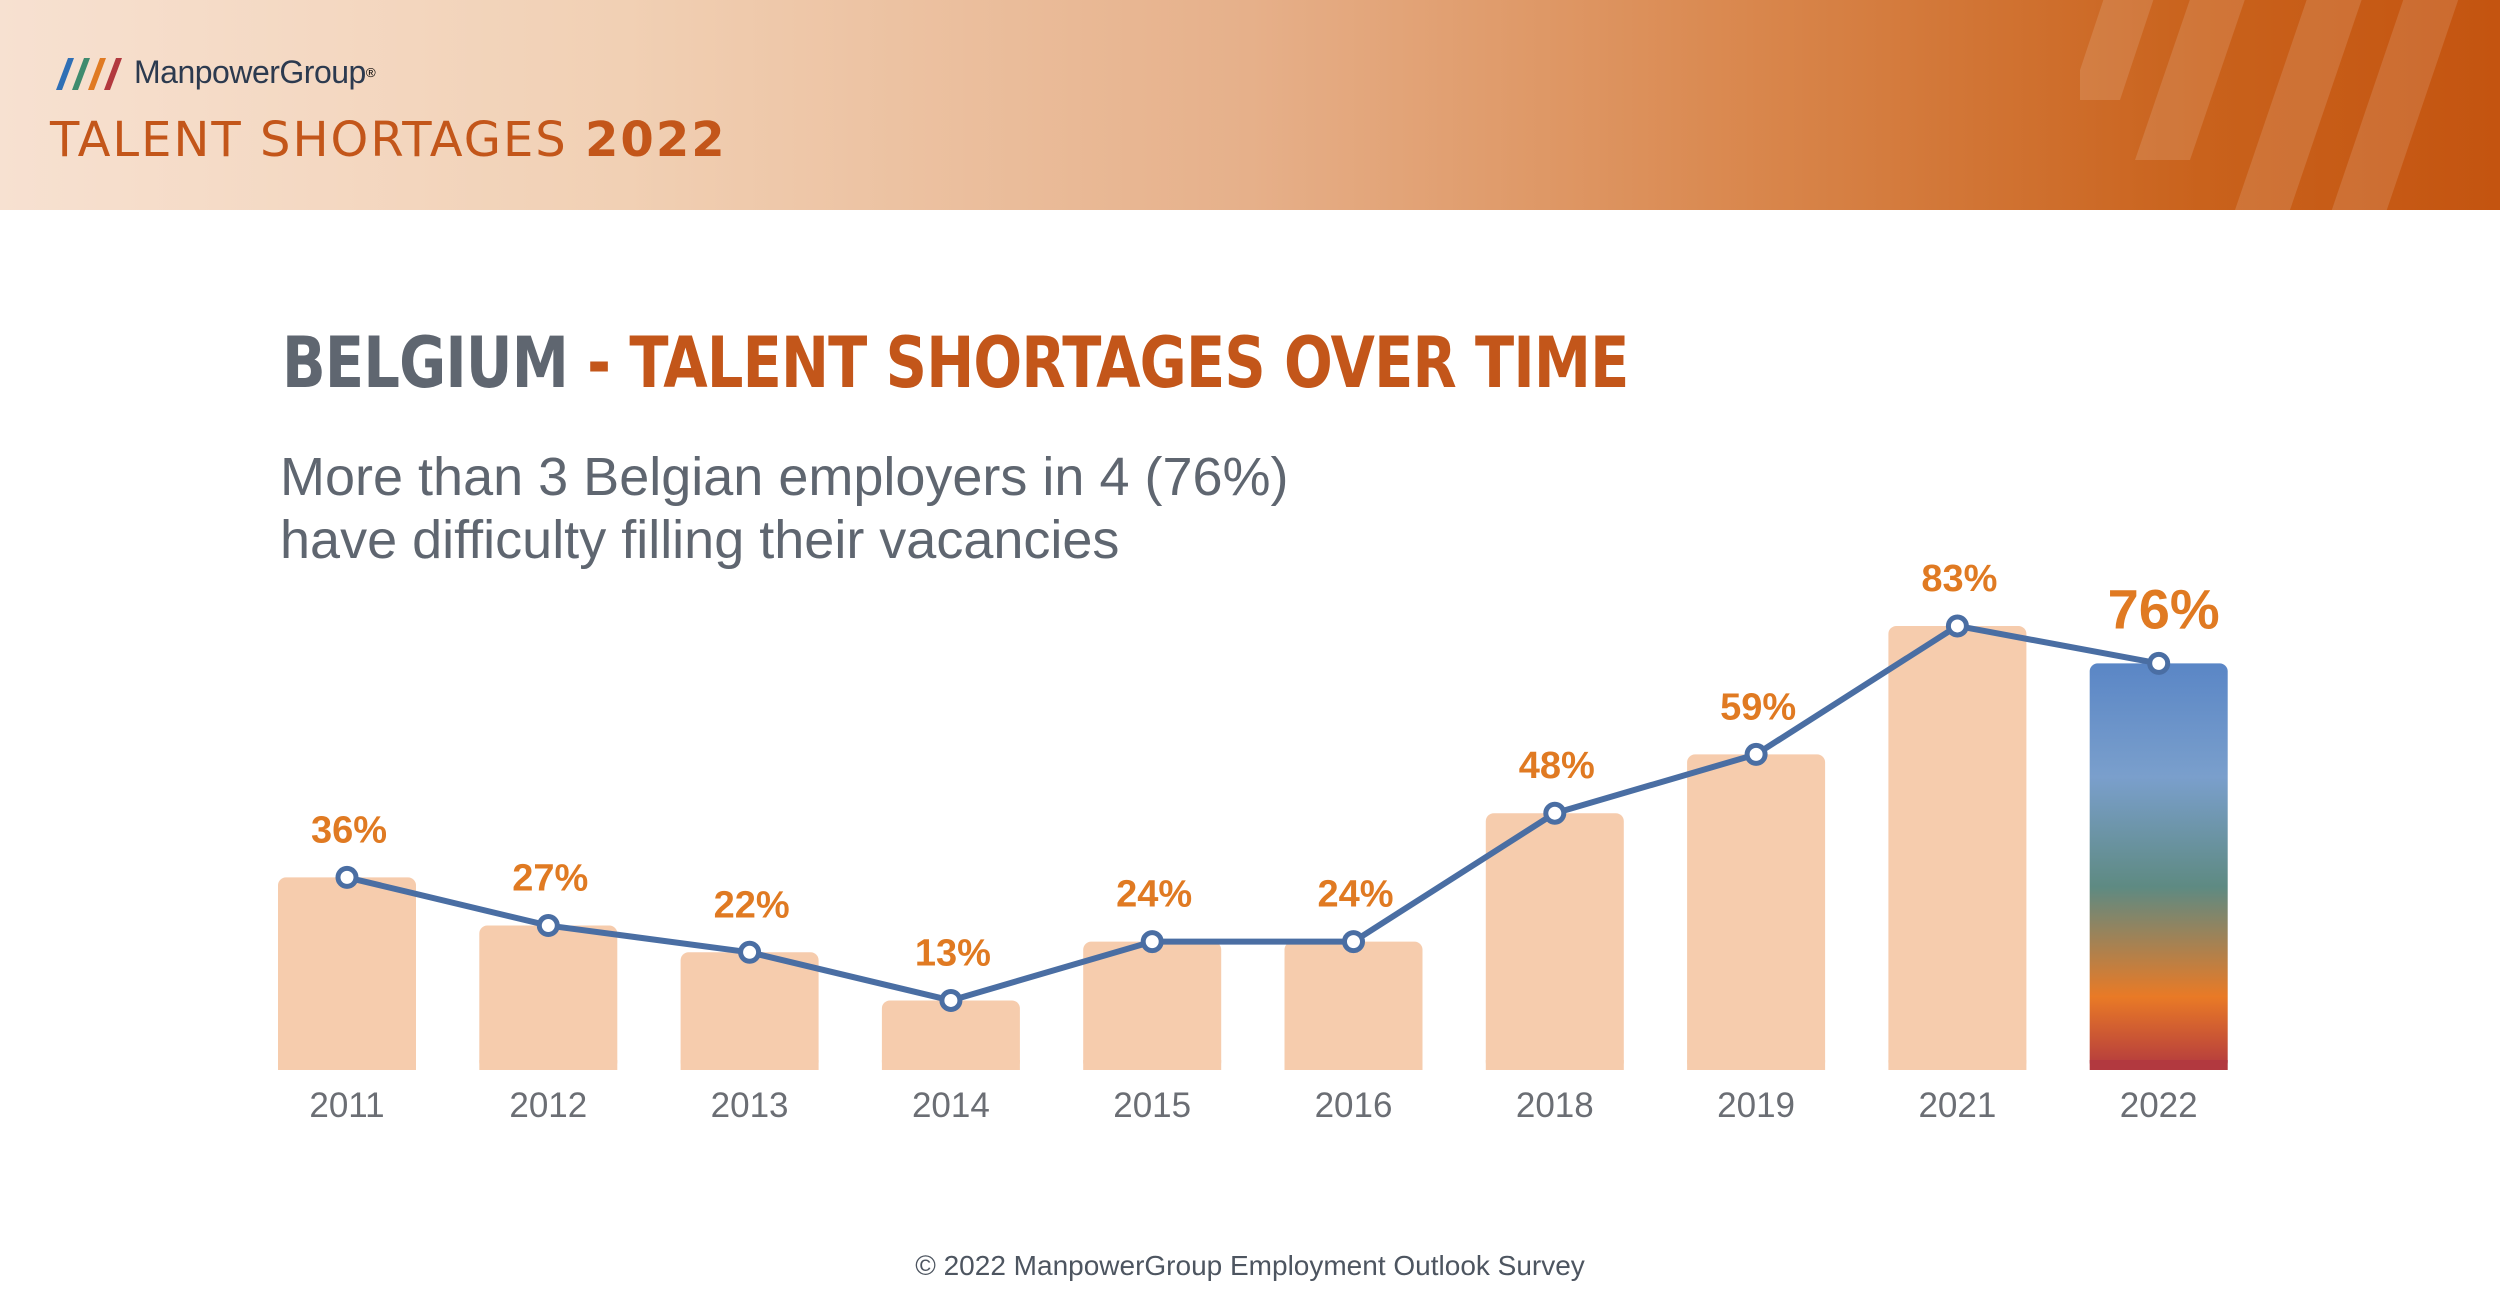 This screenshot has height=1307, width=2500. Describe the element at coordinates (950, 1065) in the screenshot. I see `bar-base-2014` at that location.